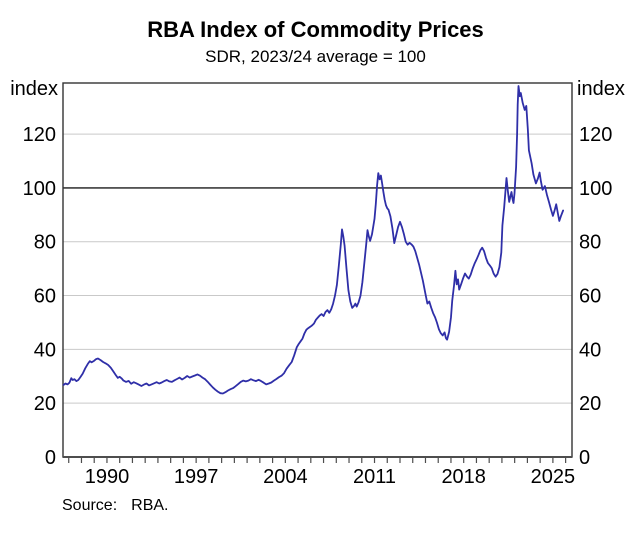  Describe the element at coordinates (45, 350) in the screenshot. I see `y-tick-label-left-40: 40` at that location.